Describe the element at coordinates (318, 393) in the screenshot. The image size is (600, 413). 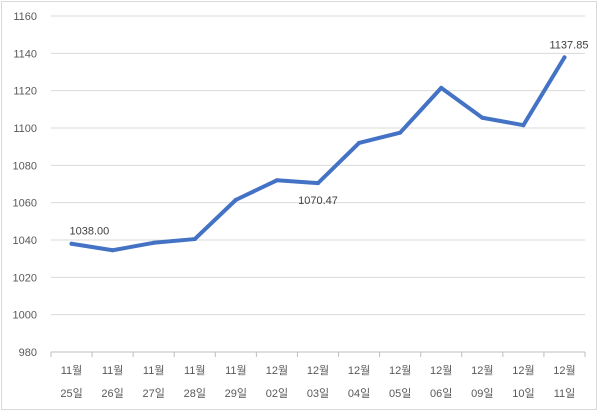
I see `x-tick-label-day: 03일` at that location.